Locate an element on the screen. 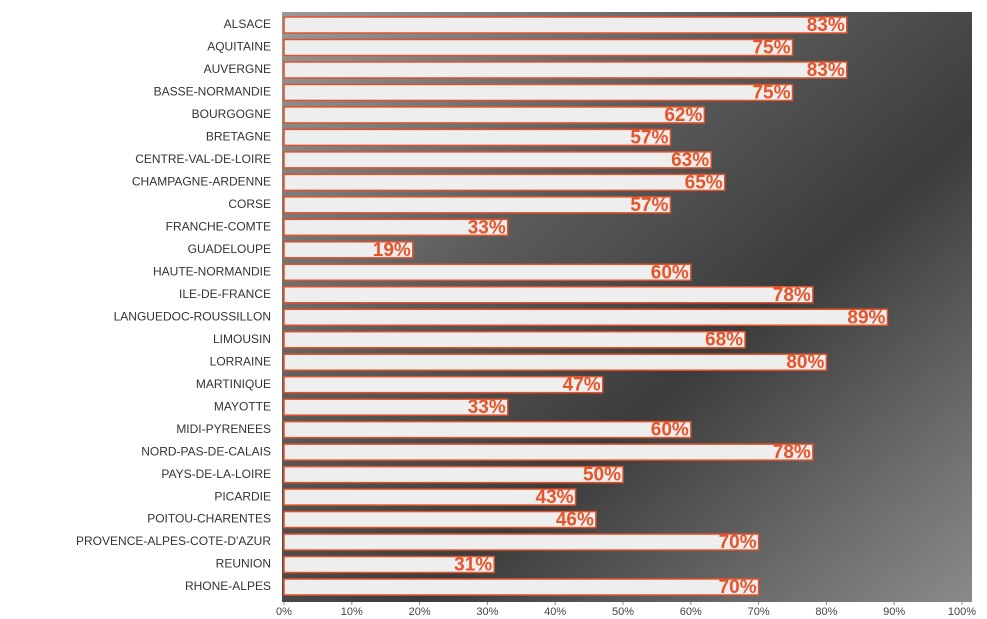 The image size is (987, 619). x-tick-label: 100% is located at coordinates (962, 612).